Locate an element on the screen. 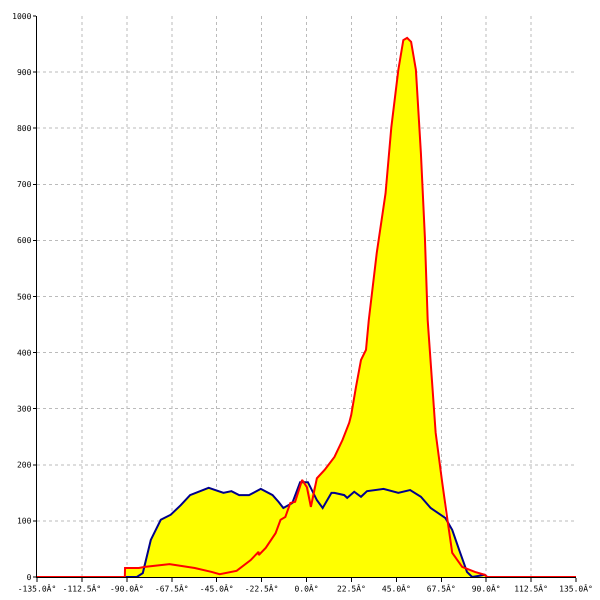 The width and height of the screenshot is (600, 600). y-tick-label: 800 is located at coordinates (24, 128).